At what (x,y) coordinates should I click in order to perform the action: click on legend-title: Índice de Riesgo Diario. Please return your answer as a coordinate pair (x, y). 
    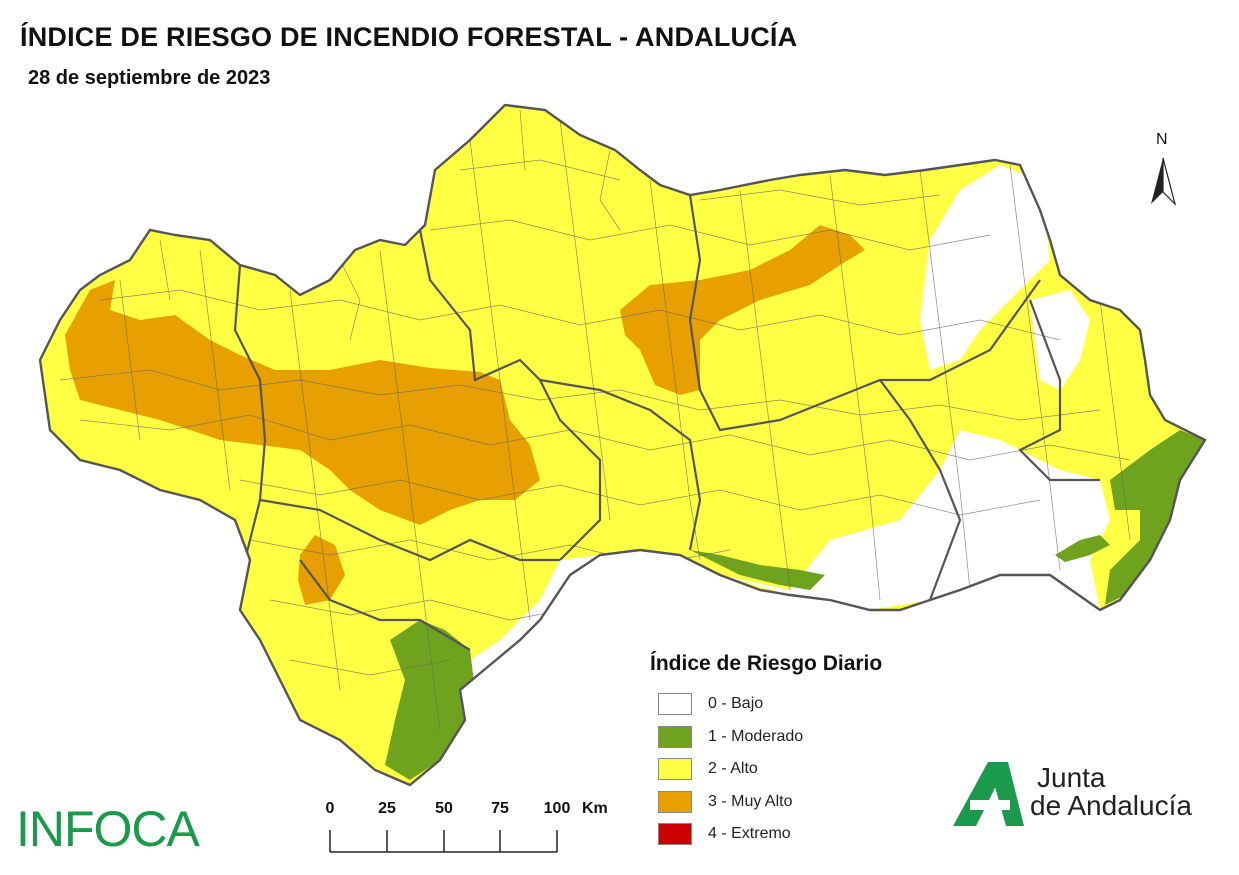
    Looking at the image, I should click on (766, 663).